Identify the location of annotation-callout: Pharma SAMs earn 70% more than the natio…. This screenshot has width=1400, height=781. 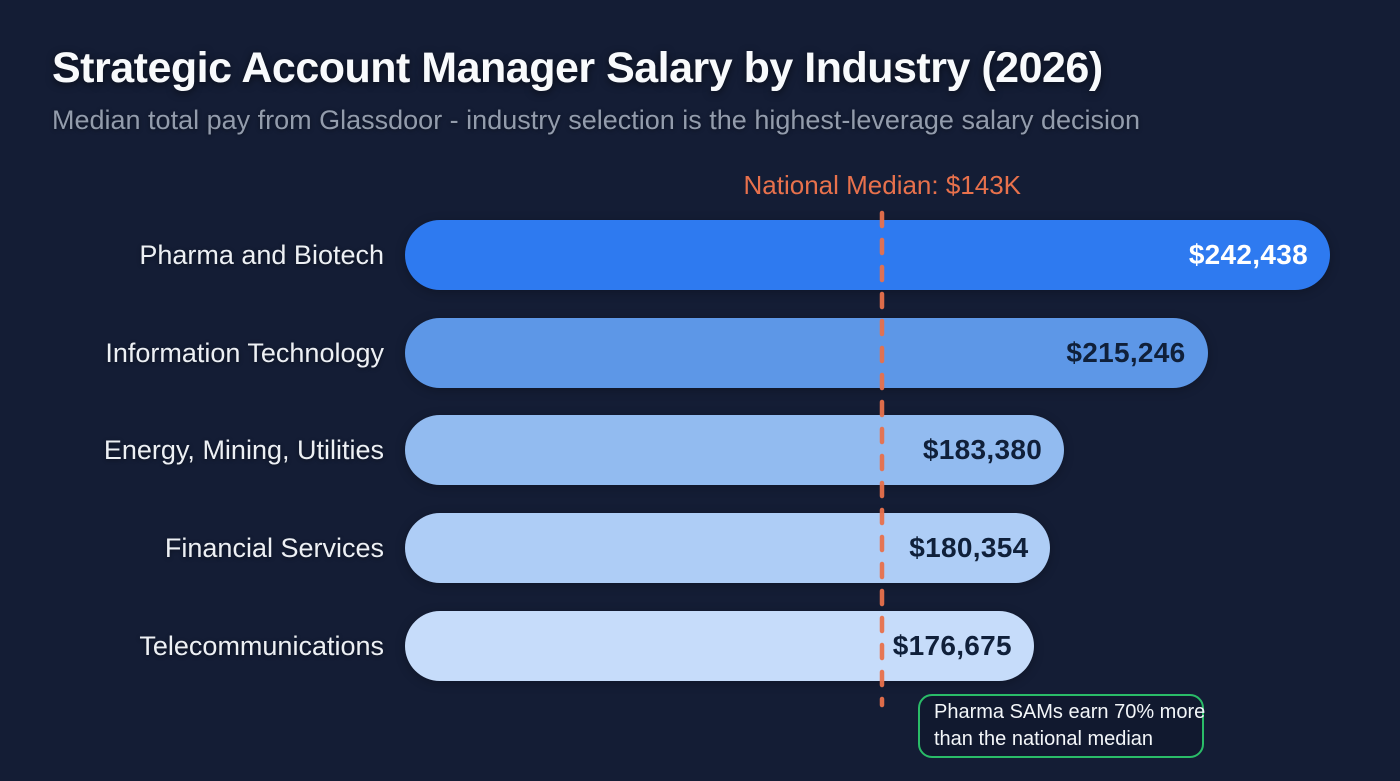
(1062, 726).